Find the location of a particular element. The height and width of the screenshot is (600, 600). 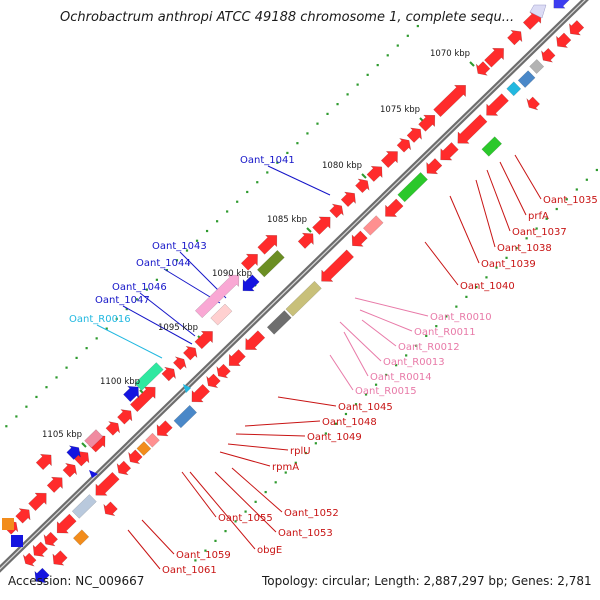

gene-label: Oant_1041 is located at coordinates (267, 160).